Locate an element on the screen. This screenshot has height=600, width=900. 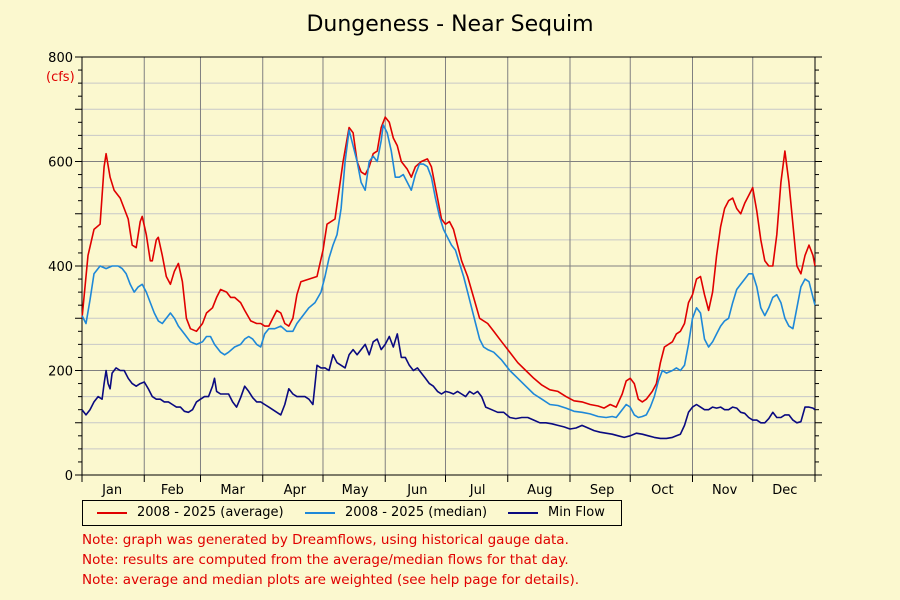
legend-label-median: 2008 - 2025 (median) is located at coordinates (416, 512).